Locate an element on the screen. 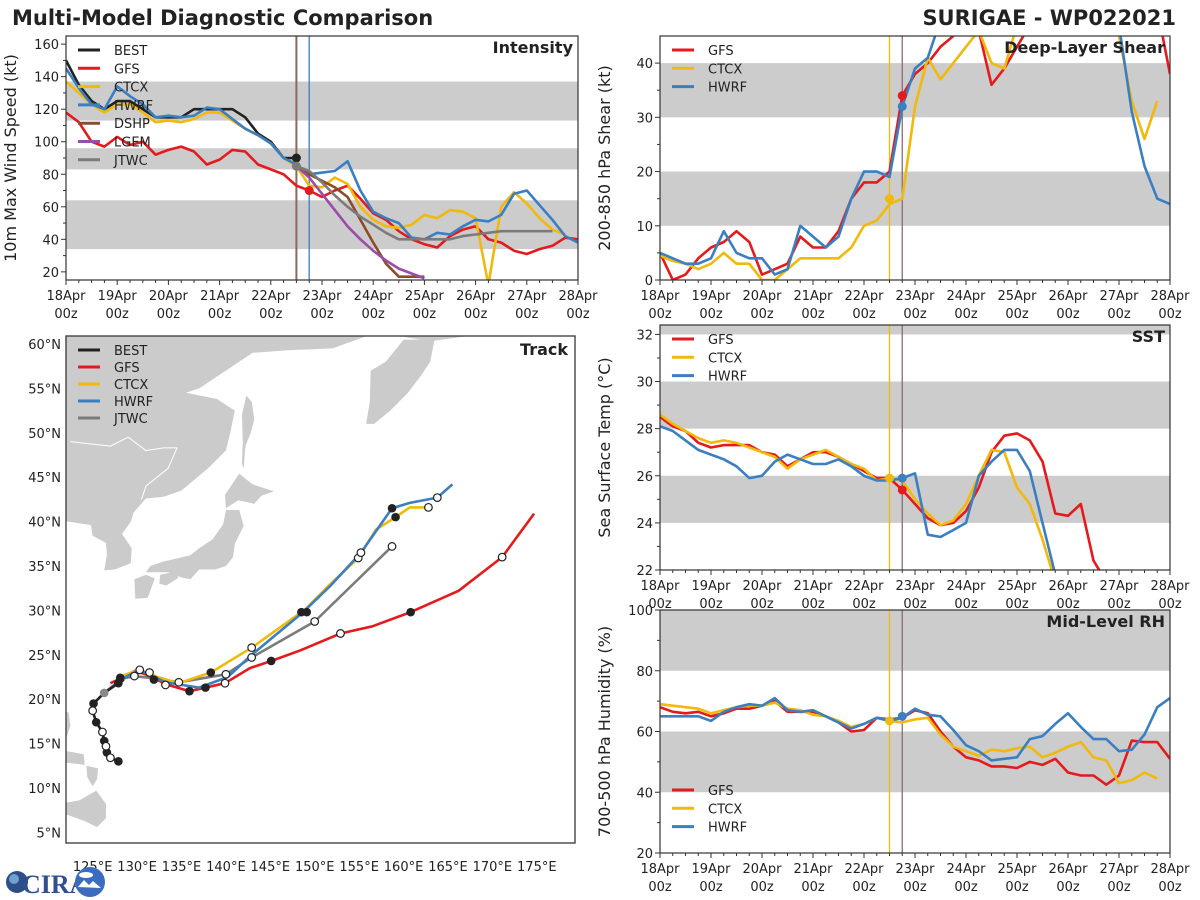  panel-title: Track is located at coordinates (544, 349).